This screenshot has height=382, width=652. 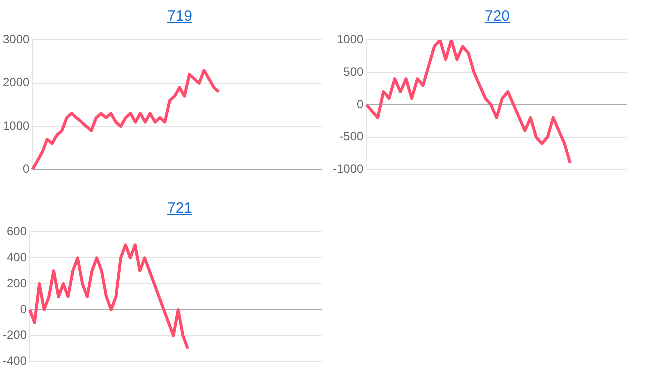 I want to click on y-tick-label: -1000, so click(x=348, y=169).